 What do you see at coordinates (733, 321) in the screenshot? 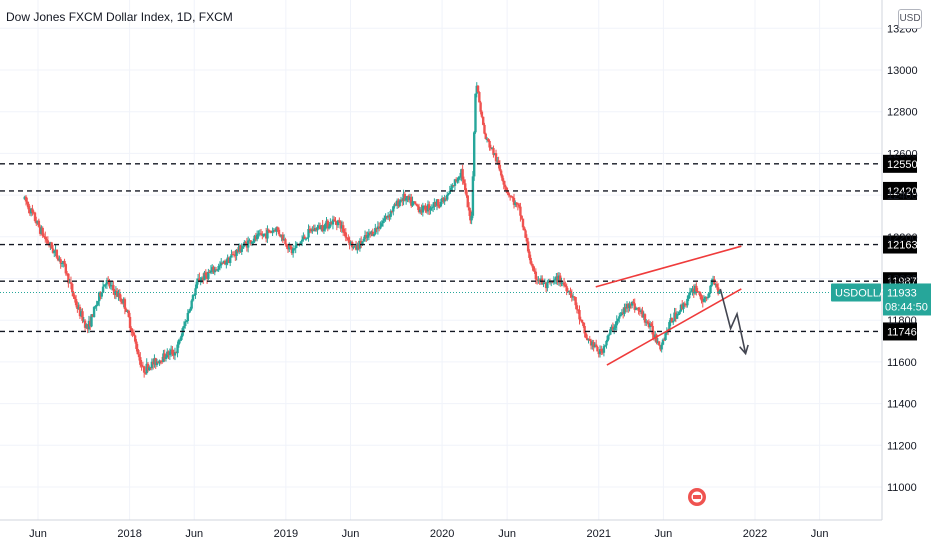
I see `projection-arrow` at bounding box center [733, 321].